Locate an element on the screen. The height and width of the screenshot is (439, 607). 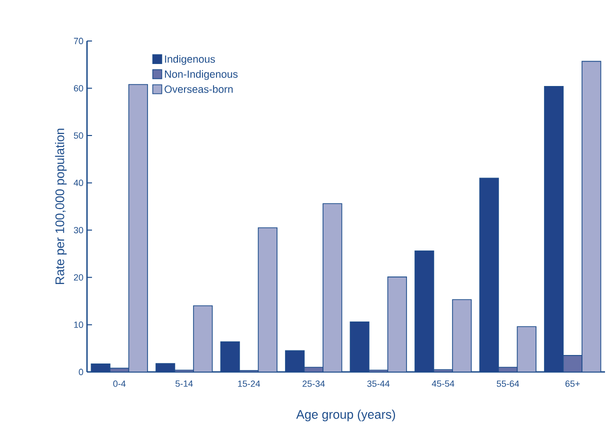
y-tick-label: 0 is located at coordinates (81, 372).